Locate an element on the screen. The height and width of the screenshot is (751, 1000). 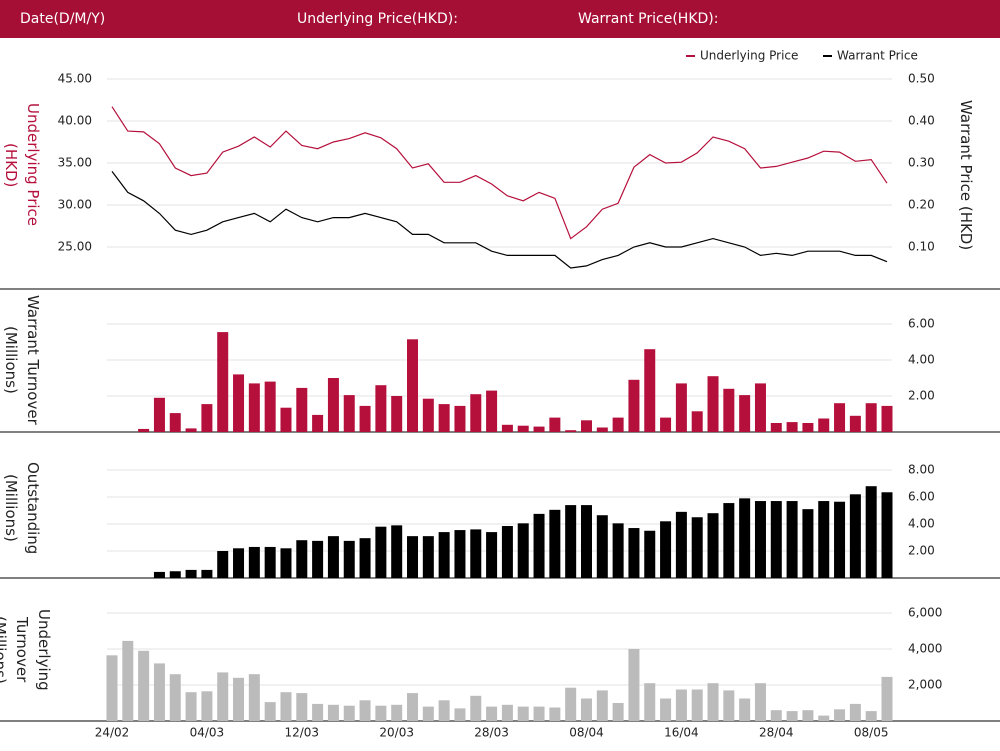
y-tick-label: 40.00 is located at coordinates (75, 121).